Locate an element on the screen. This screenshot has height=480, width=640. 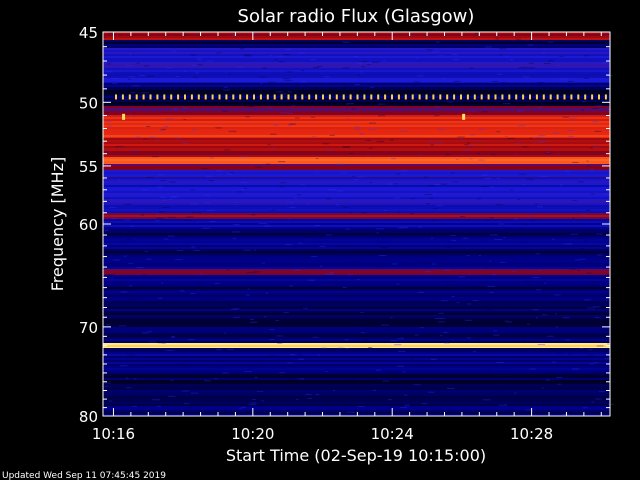
y-tick-label: 80 is located at coordinates (88, 417).